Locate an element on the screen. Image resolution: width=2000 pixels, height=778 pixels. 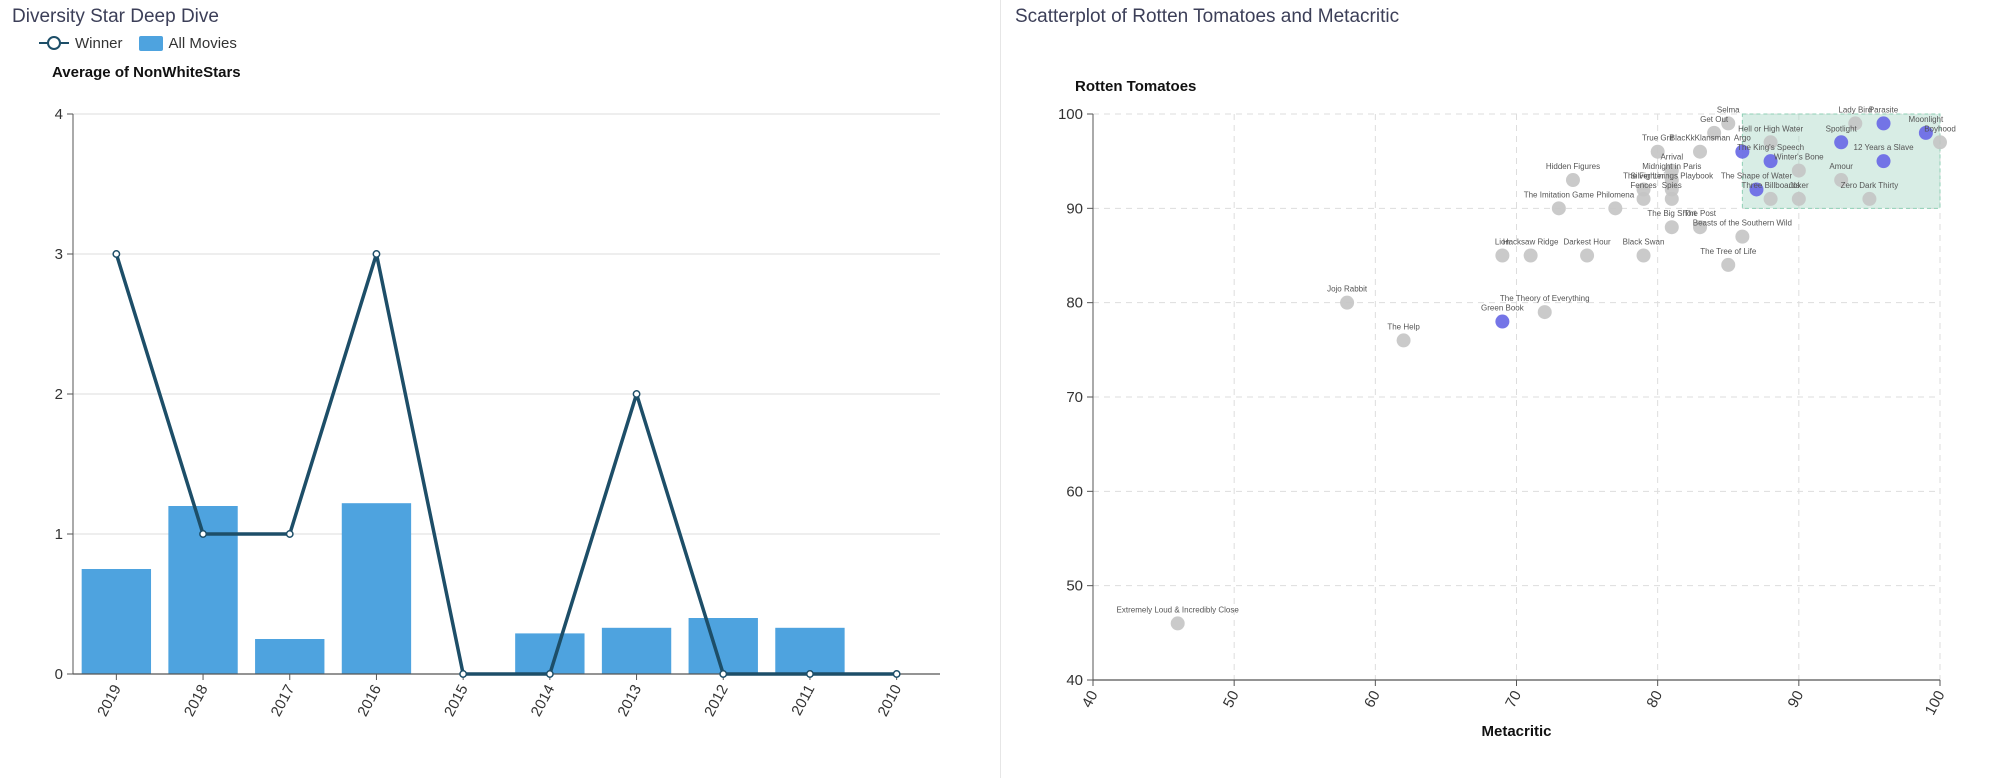
point-label-39: Moonlight is located at coordinates (1926, 119).